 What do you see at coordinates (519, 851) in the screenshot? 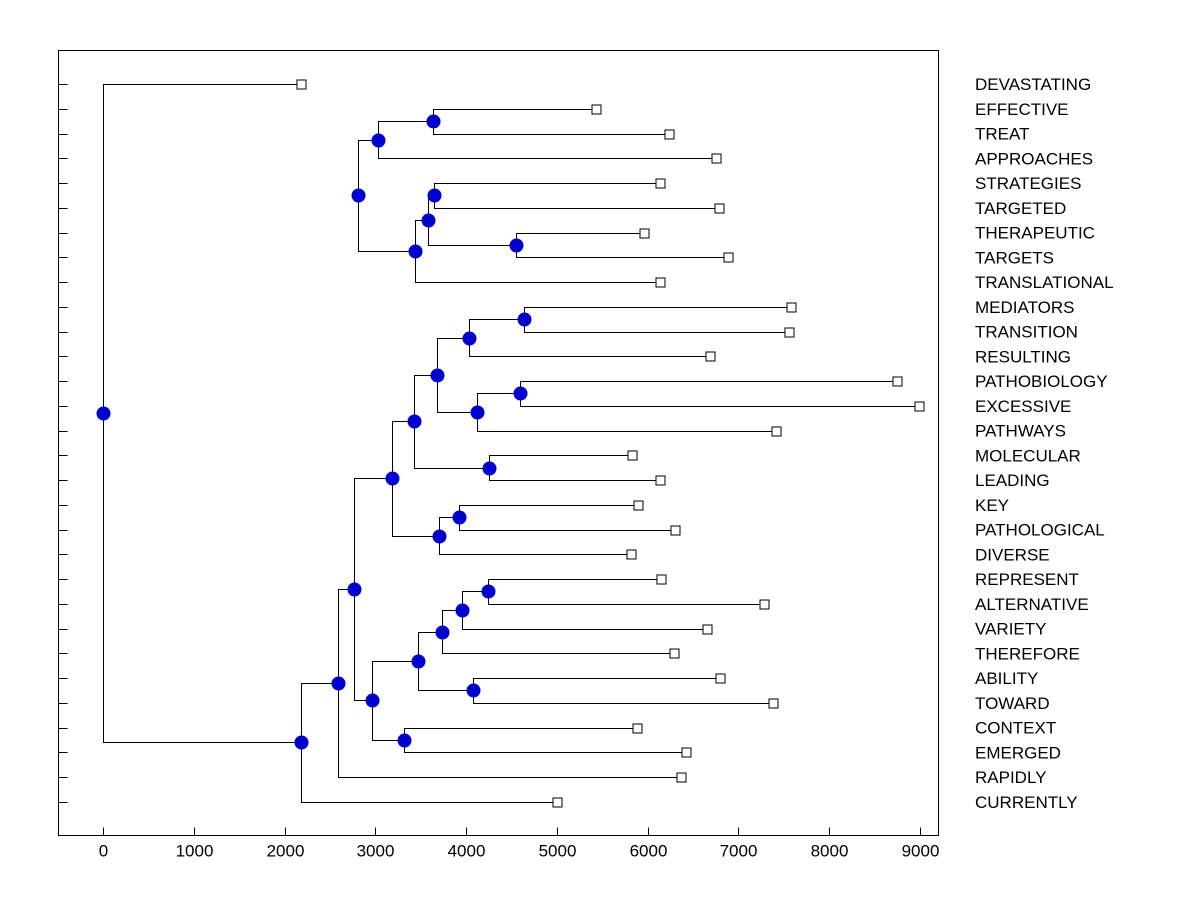
I see `x-axis-tick-labels: 0 1000 2000 3000 4000 5000 6000 7000 8000 9000` at bounding box center [519, 851].